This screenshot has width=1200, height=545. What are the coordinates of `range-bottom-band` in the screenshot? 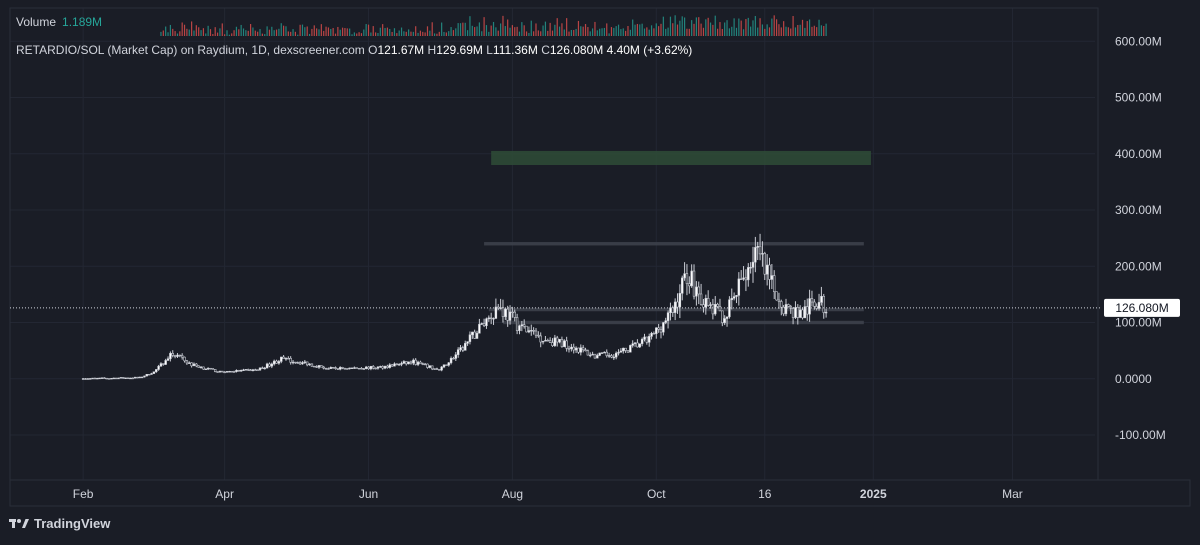 It's located at (683, 322).